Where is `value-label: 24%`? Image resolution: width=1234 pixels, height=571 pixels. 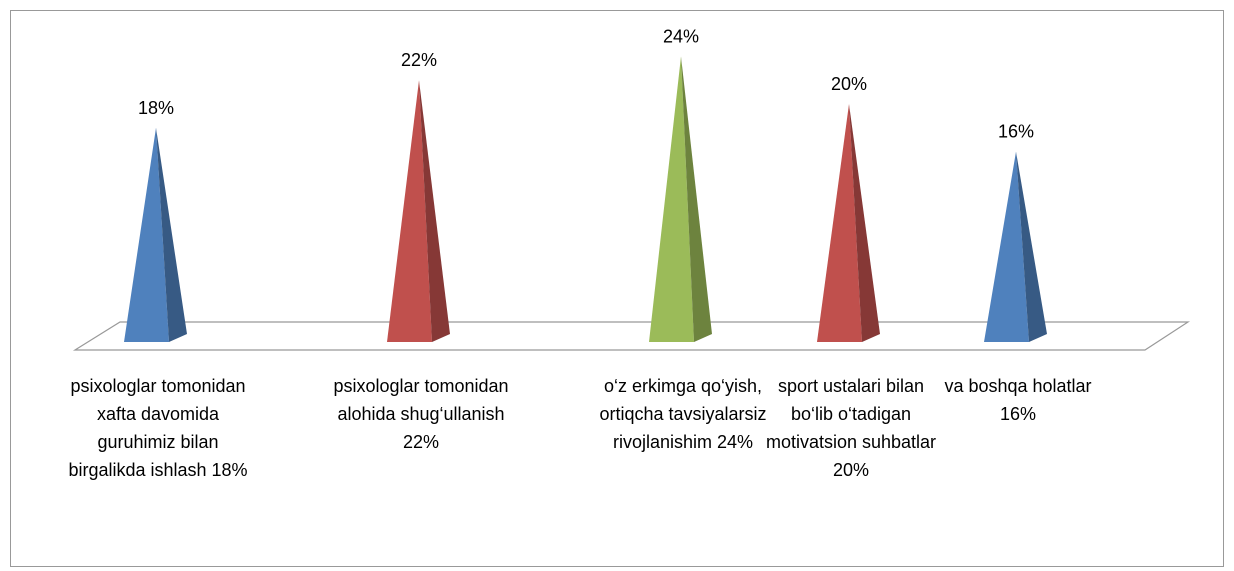 value-label: 24% is located at coordinates (681, 36).